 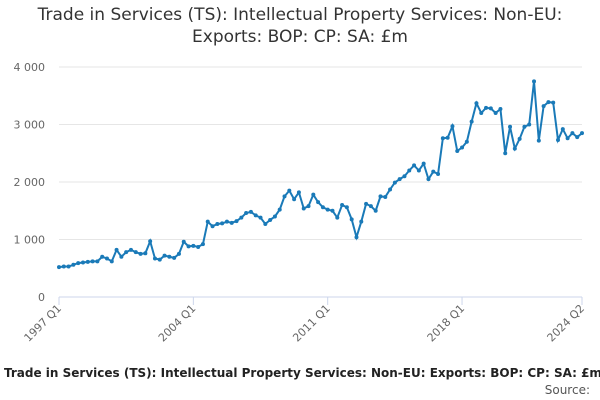 I want to click on y-tick-label: 1 000, so click(x=30, y=240).